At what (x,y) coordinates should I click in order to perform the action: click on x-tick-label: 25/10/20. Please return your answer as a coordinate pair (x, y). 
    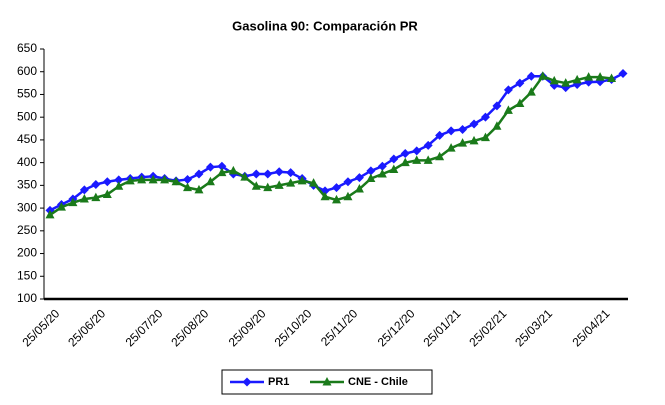
    Looking at the image, I should click on (293, 327).